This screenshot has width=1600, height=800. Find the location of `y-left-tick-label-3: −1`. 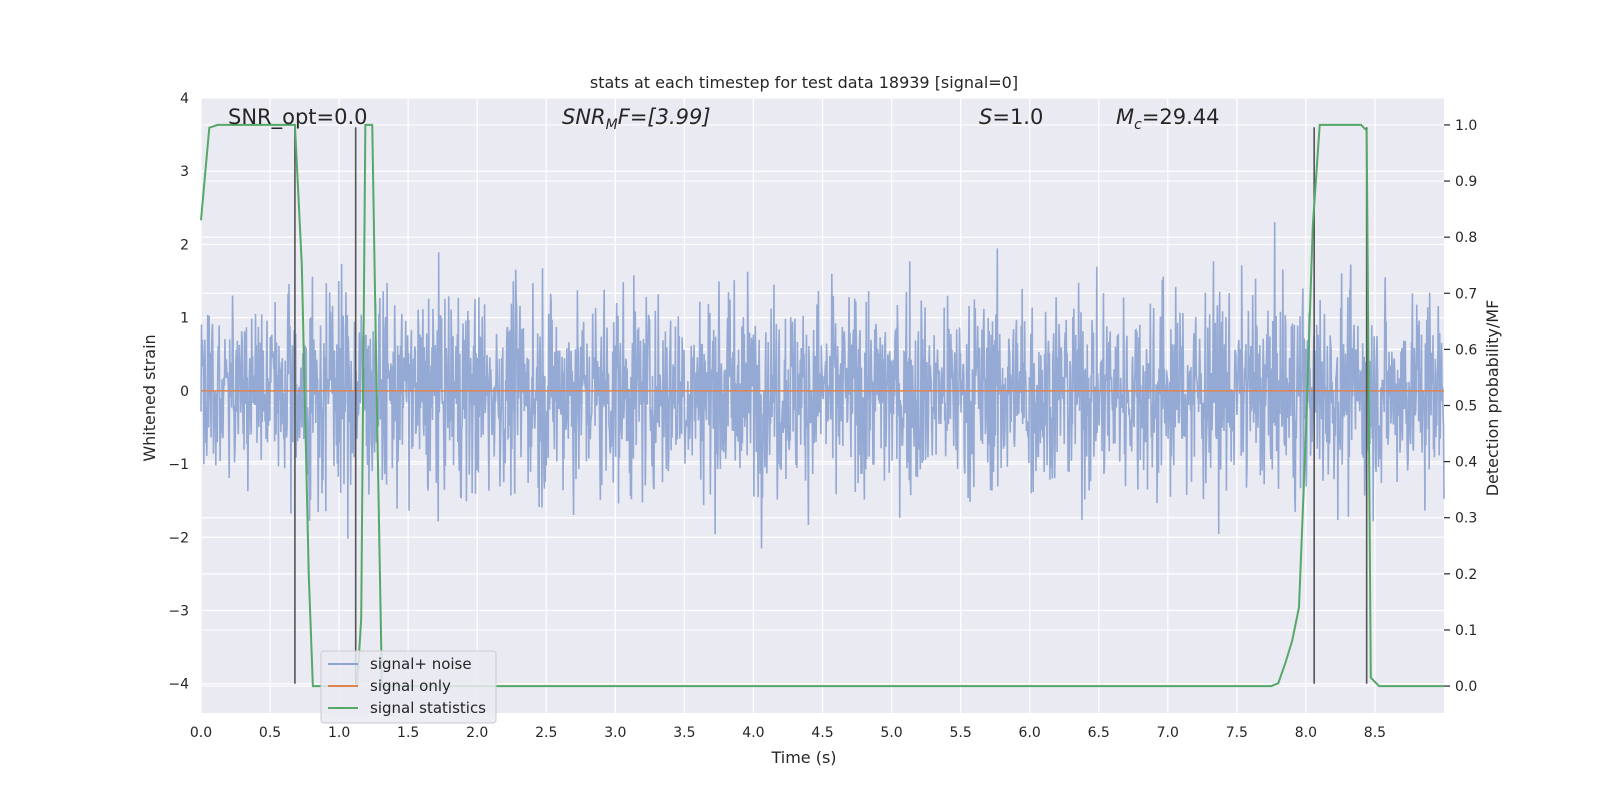

y-left-tick-label-3: −1 is located at coordinates (178, 465).